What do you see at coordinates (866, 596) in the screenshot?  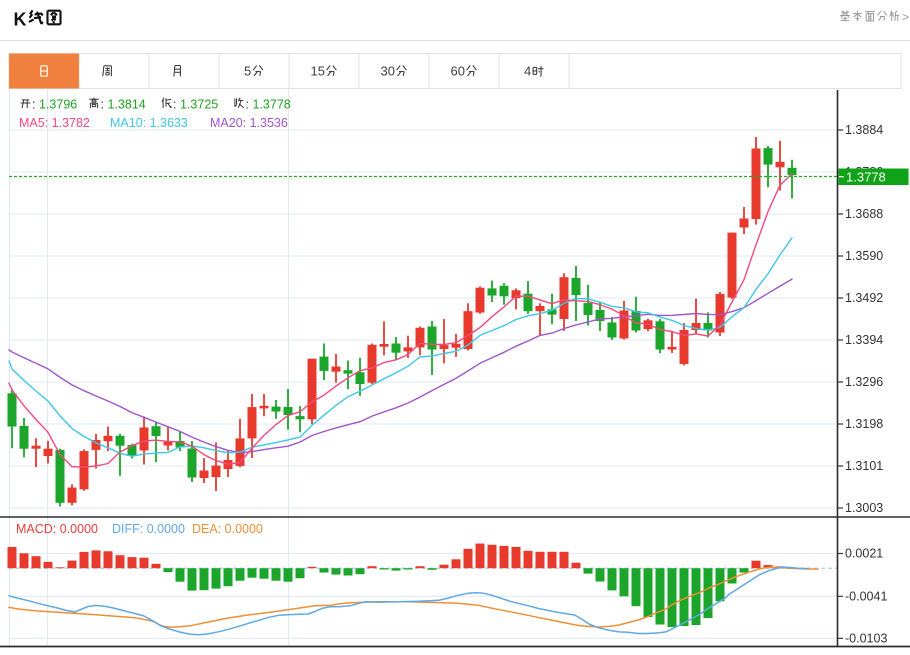 I see `svg-text: -0.0041` at bounding box center [866, 596].